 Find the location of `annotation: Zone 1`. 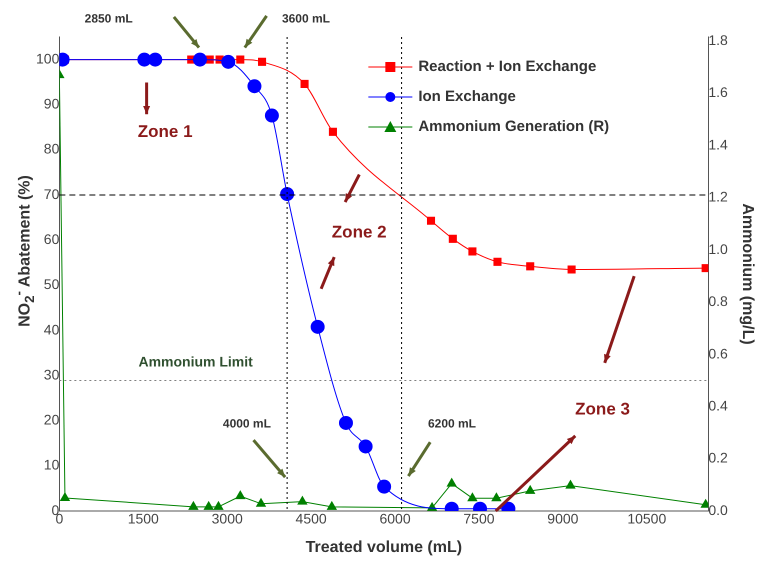

annotation: Zone 1 is located at coordinates (165, 131).